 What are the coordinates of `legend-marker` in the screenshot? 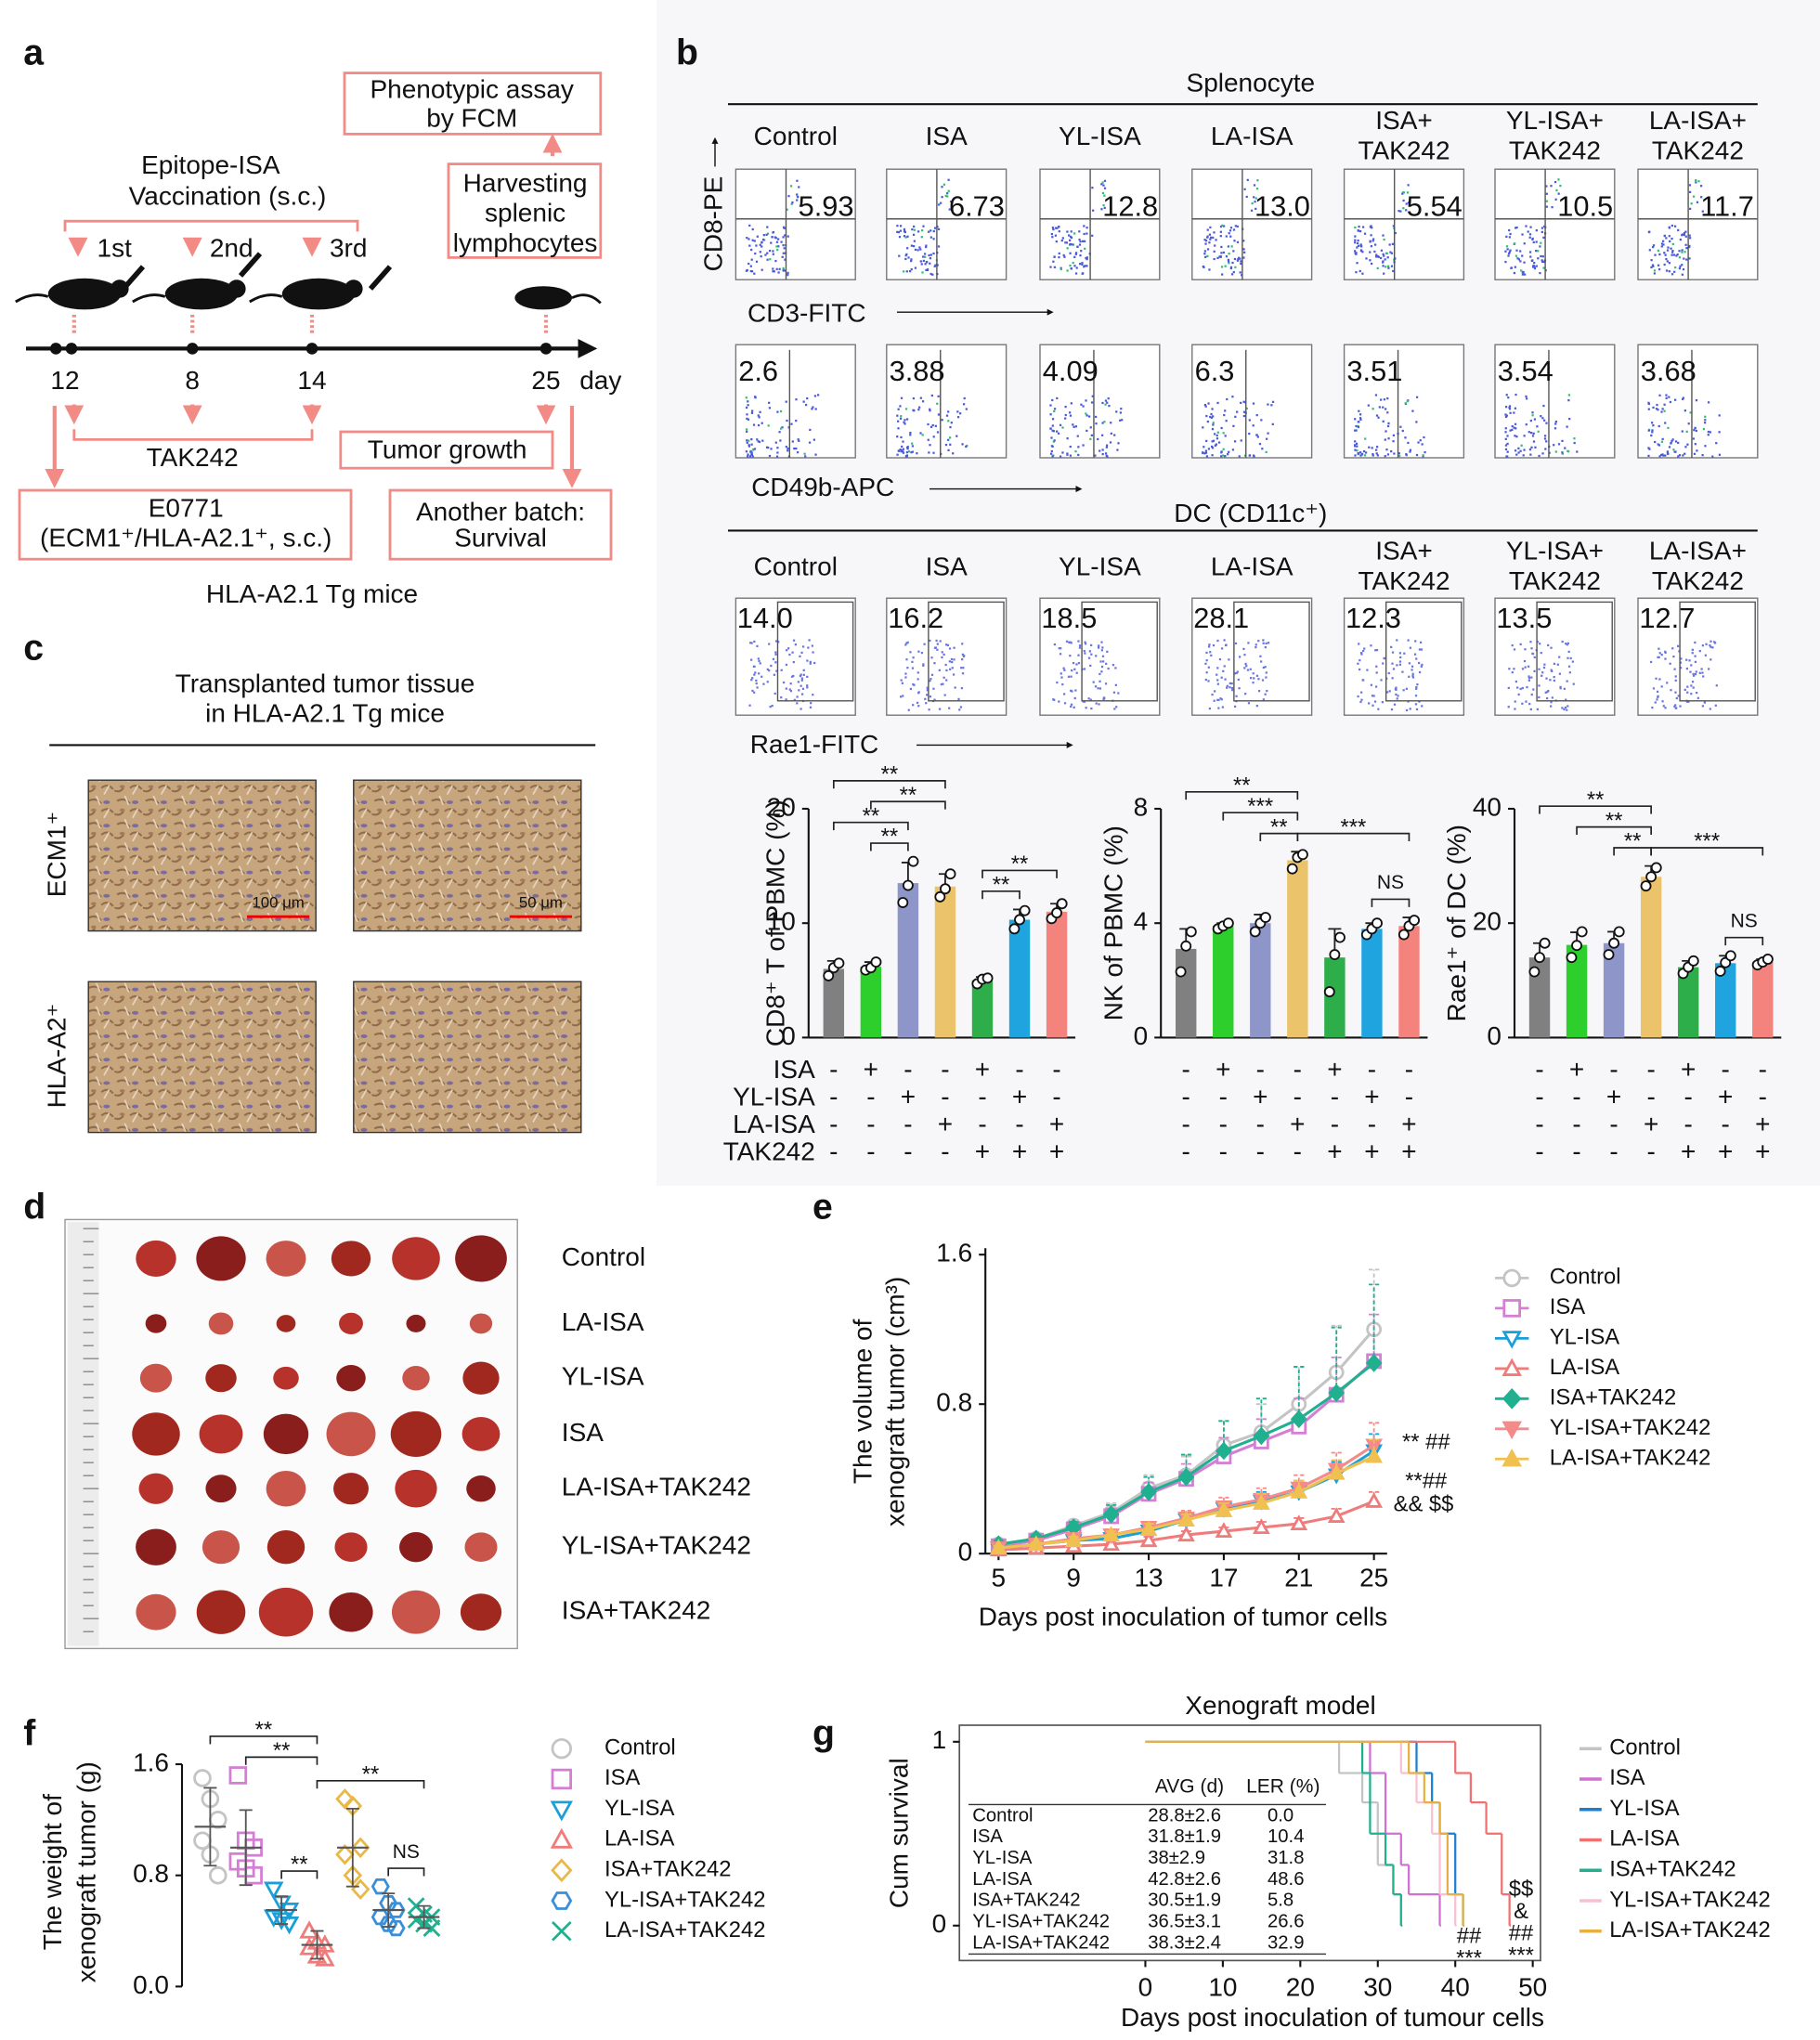 It's located at (561, 1748).